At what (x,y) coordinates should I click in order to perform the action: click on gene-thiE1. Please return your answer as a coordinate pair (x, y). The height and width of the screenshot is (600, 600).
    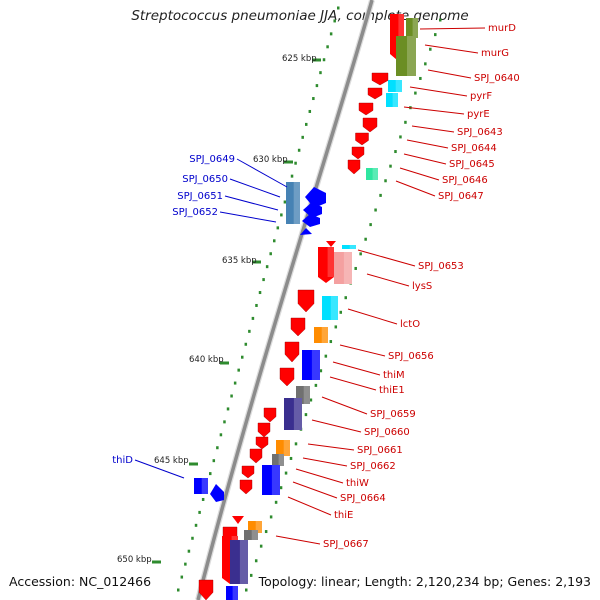
    Looking at the image, I should click on (287, 377).